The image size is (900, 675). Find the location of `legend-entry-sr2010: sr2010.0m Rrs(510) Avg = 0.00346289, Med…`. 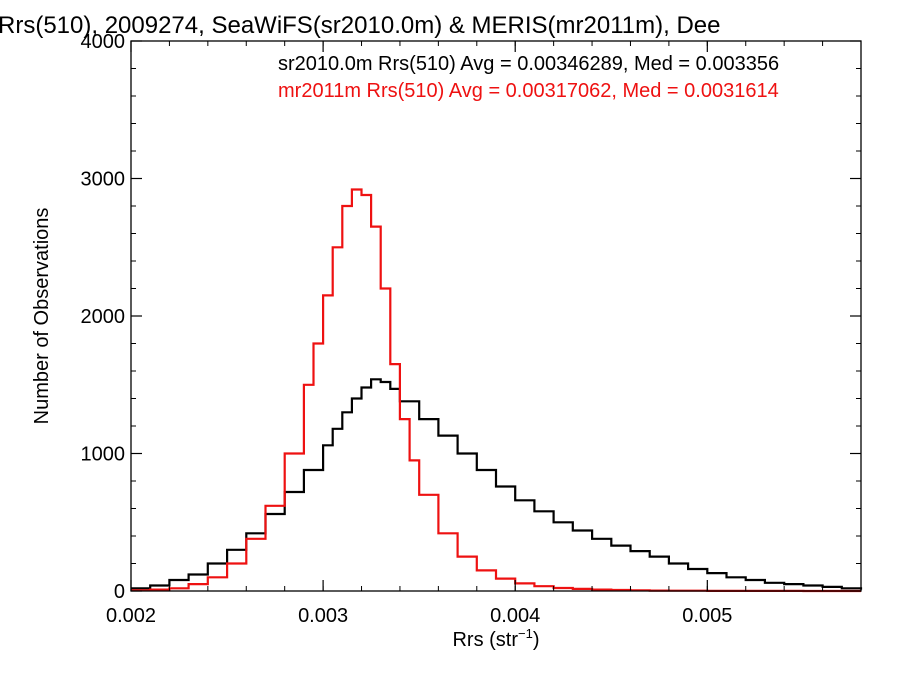

legend-entry-sr2010: sr2010.0m Rrs(510) Avg = 0.00346289, Med… is located at coordinates (528, 64).